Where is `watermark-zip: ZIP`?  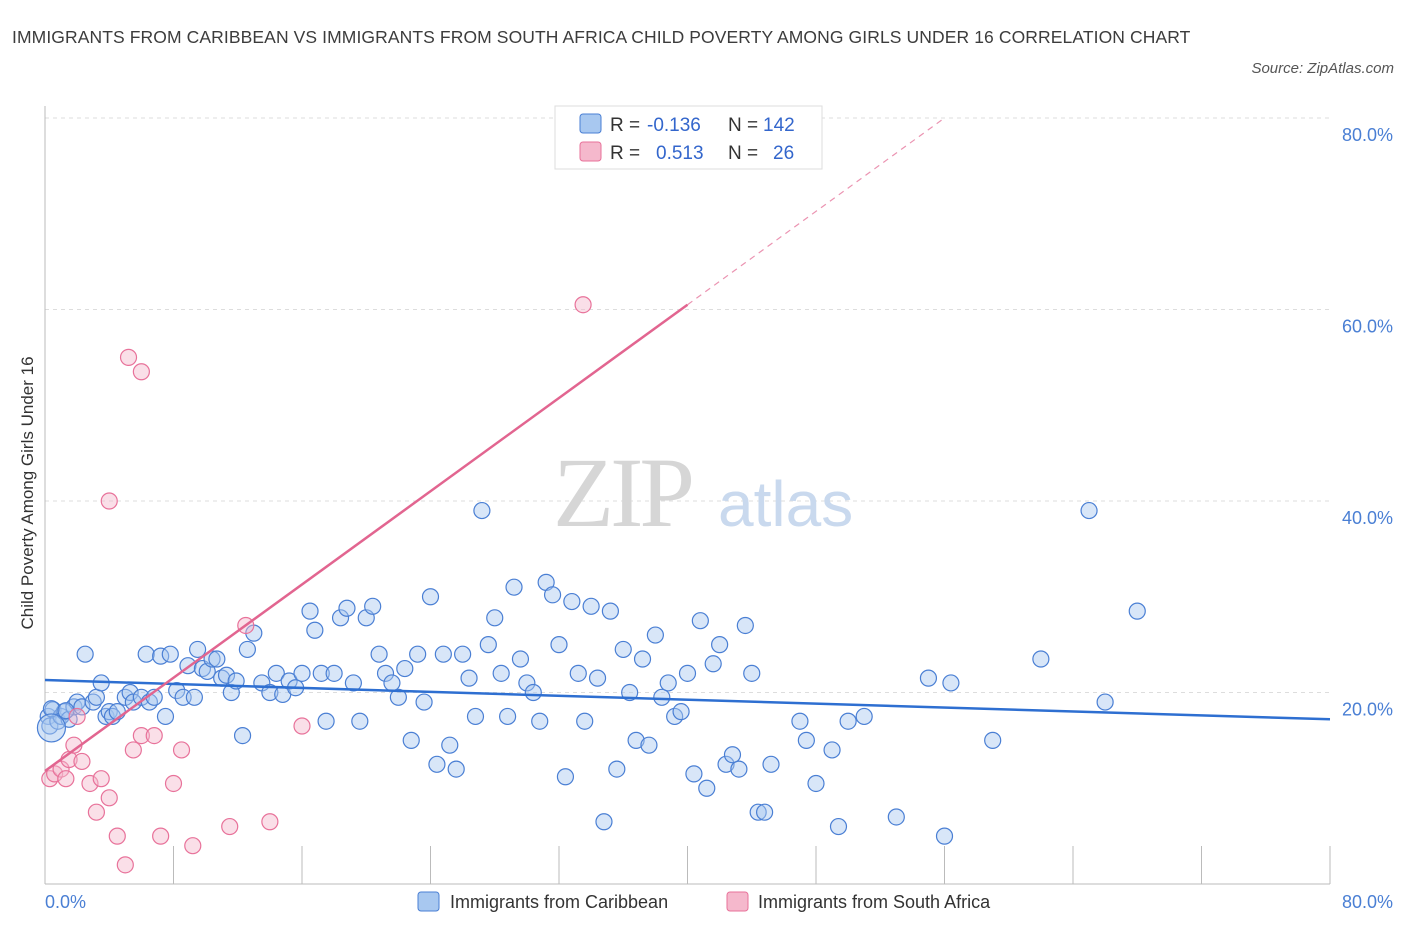
watermark-zip: ZIP is located at coordinates (622, 492).